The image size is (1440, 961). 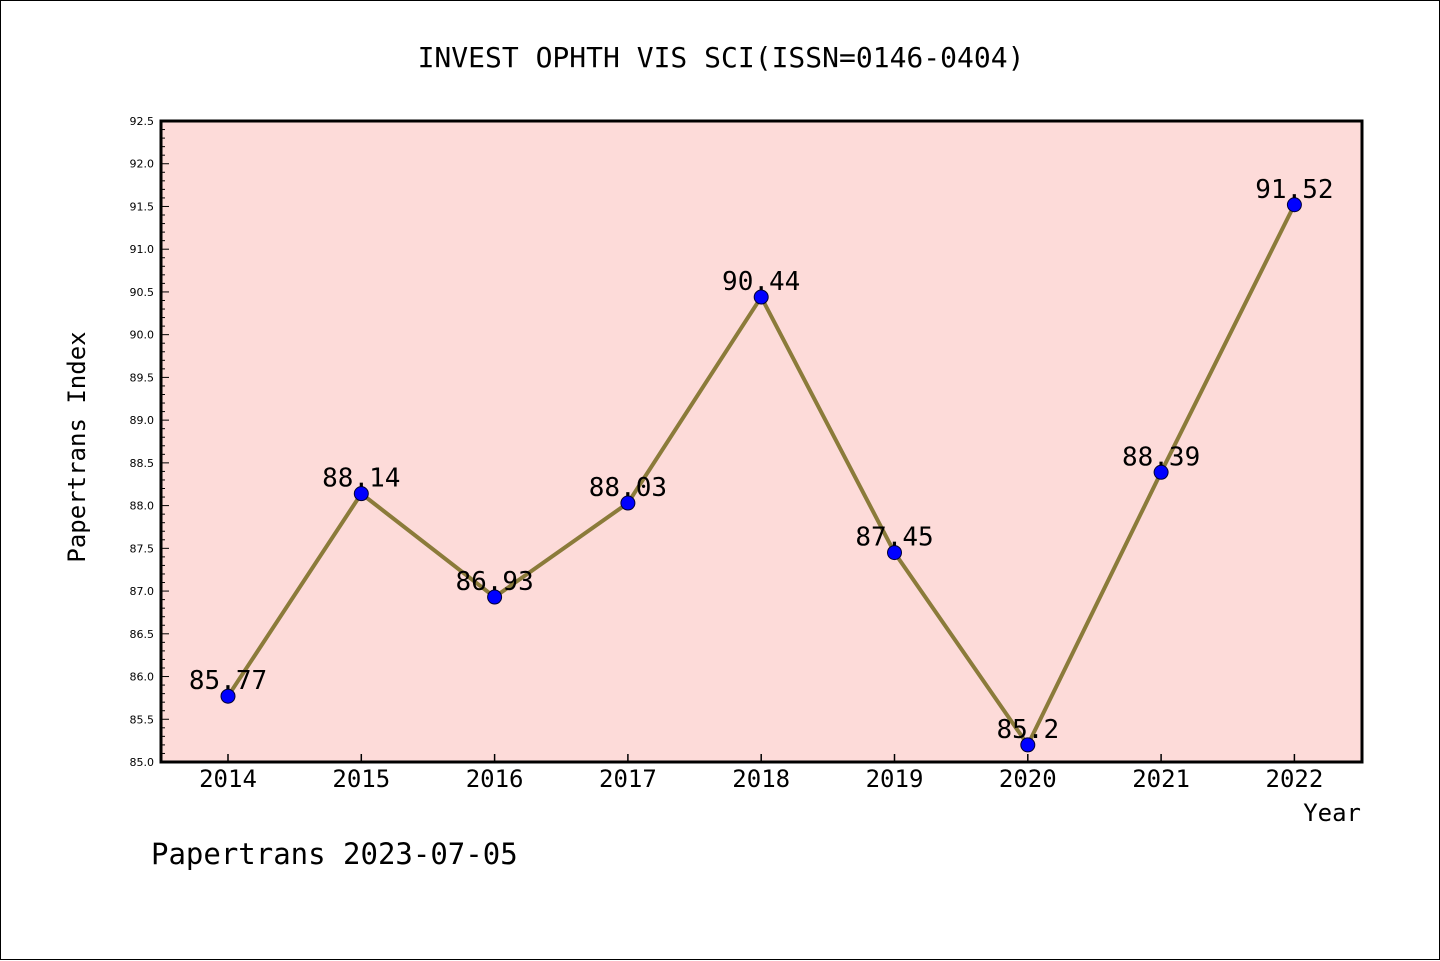 I want to click on y-tick-label: 88.0, so click(x=142, y=506).